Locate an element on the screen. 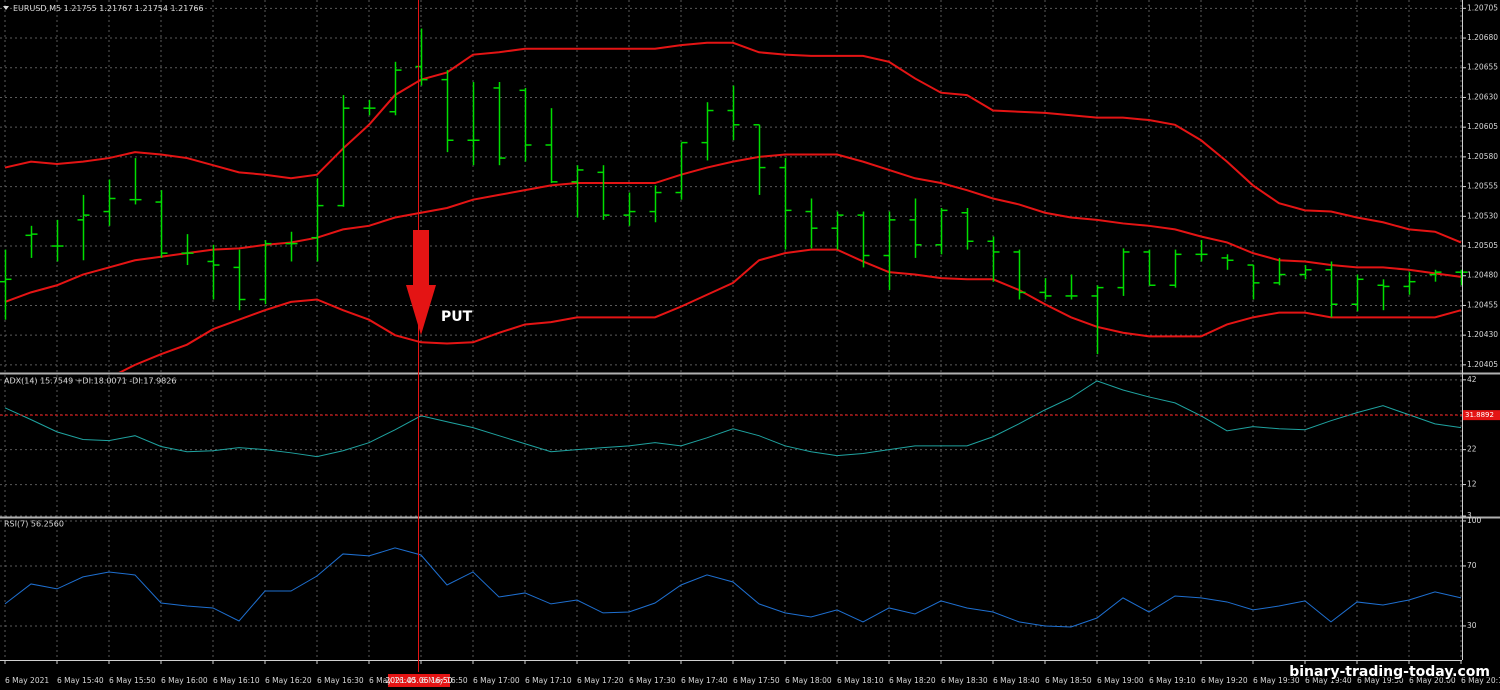 This screenshot has height=690, width=1500. y-tick-label: 12 is located at coordinates (1472, 484).